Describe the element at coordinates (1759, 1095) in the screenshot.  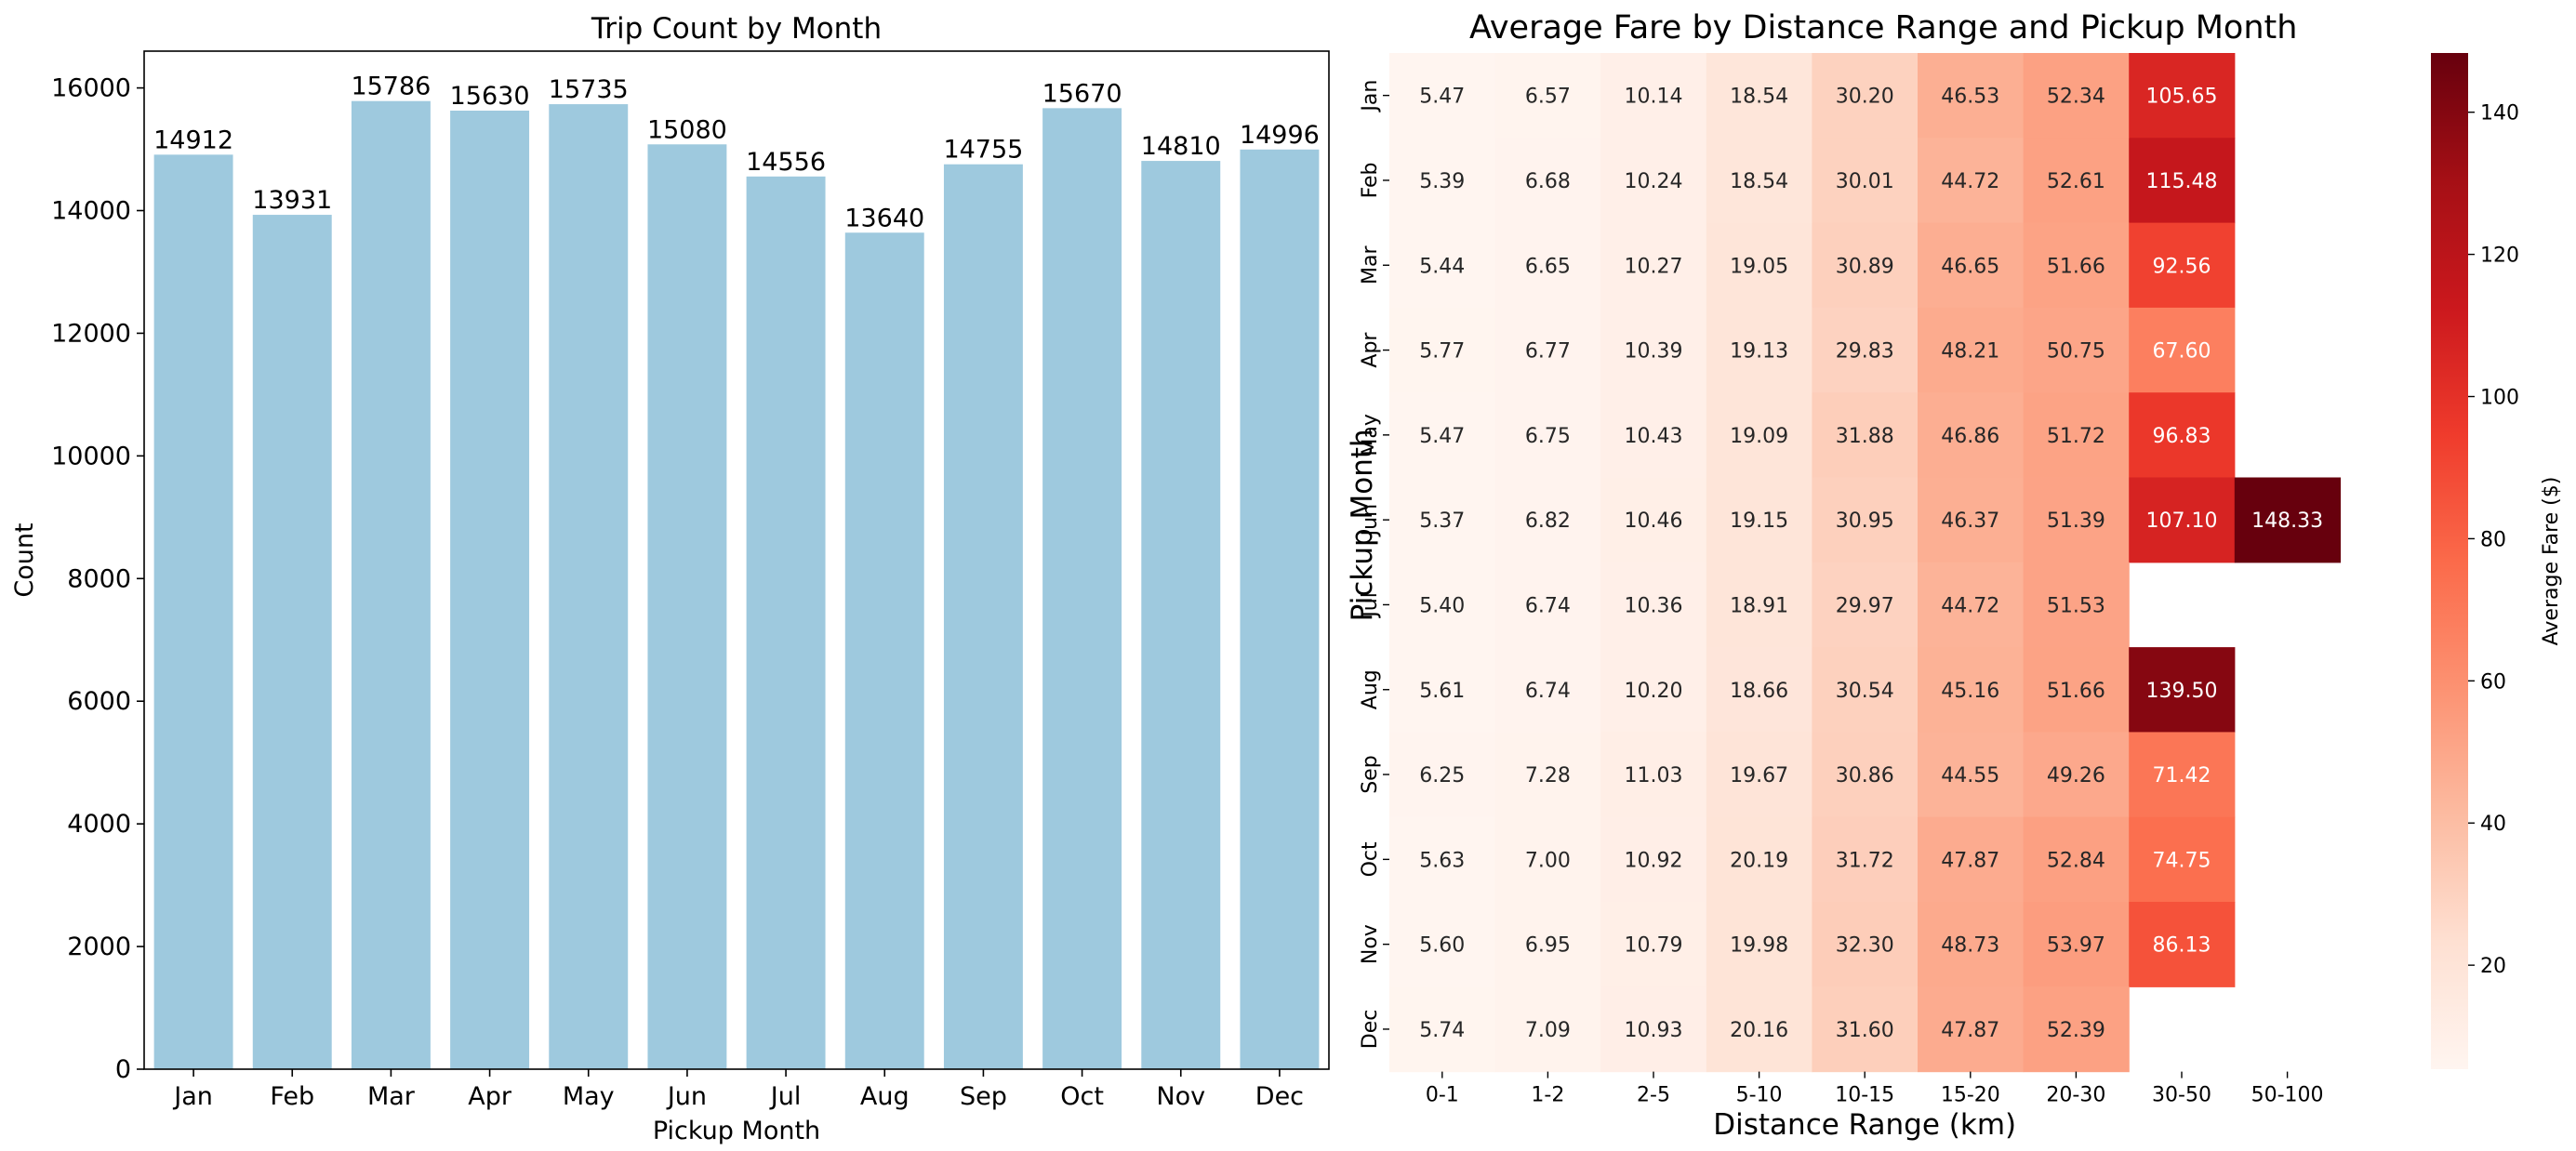
I see `heatmap-x-tick-label: 5-10` at that location.